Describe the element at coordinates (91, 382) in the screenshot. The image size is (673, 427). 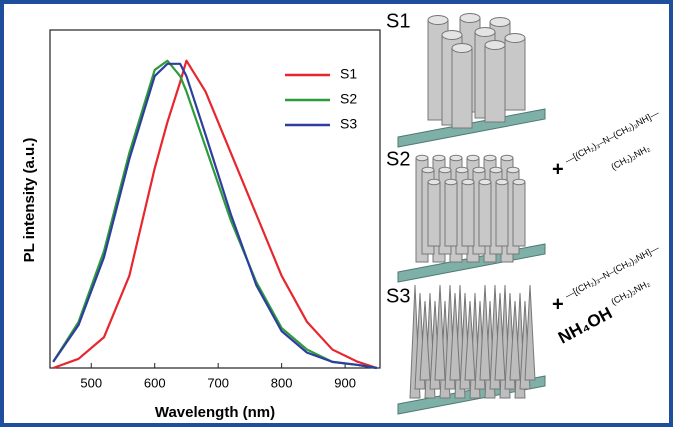
I see `x-tick-label: 500` at that location.